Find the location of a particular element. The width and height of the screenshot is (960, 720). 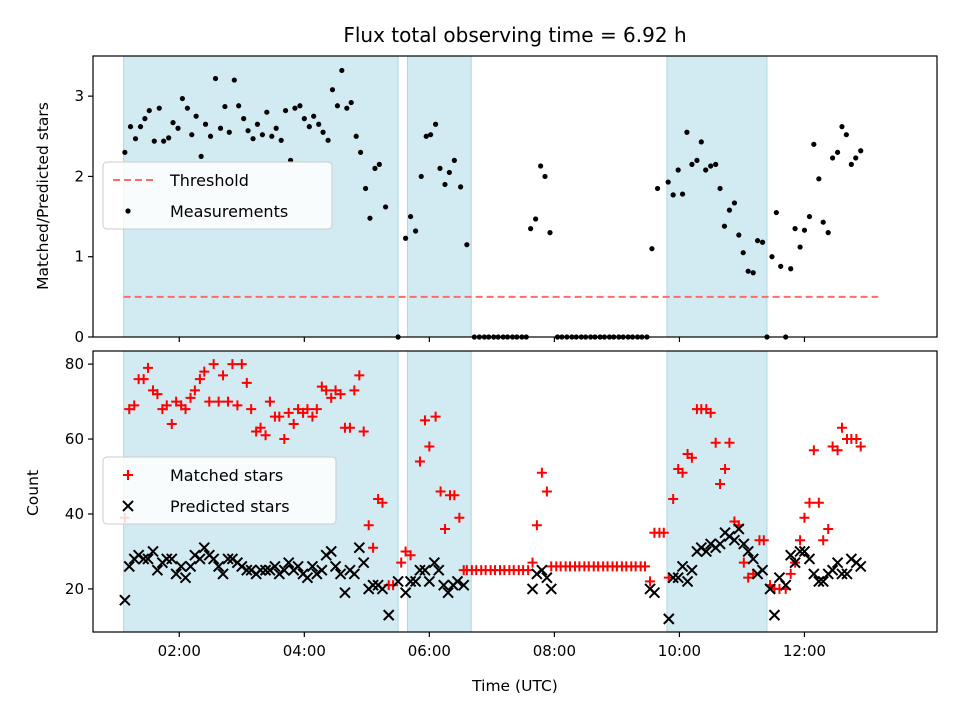

x-axis-label: Time (UTC) is located at coordinates (514, 686).